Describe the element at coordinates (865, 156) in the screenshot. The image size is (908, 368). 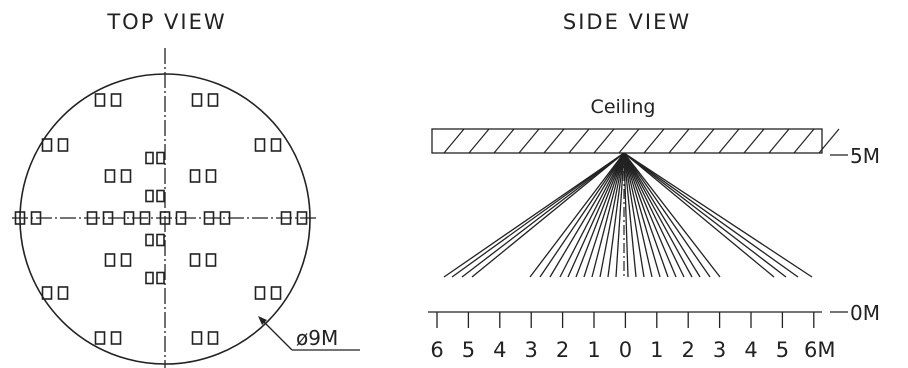
I see `height-top-label: 5M` at that location.